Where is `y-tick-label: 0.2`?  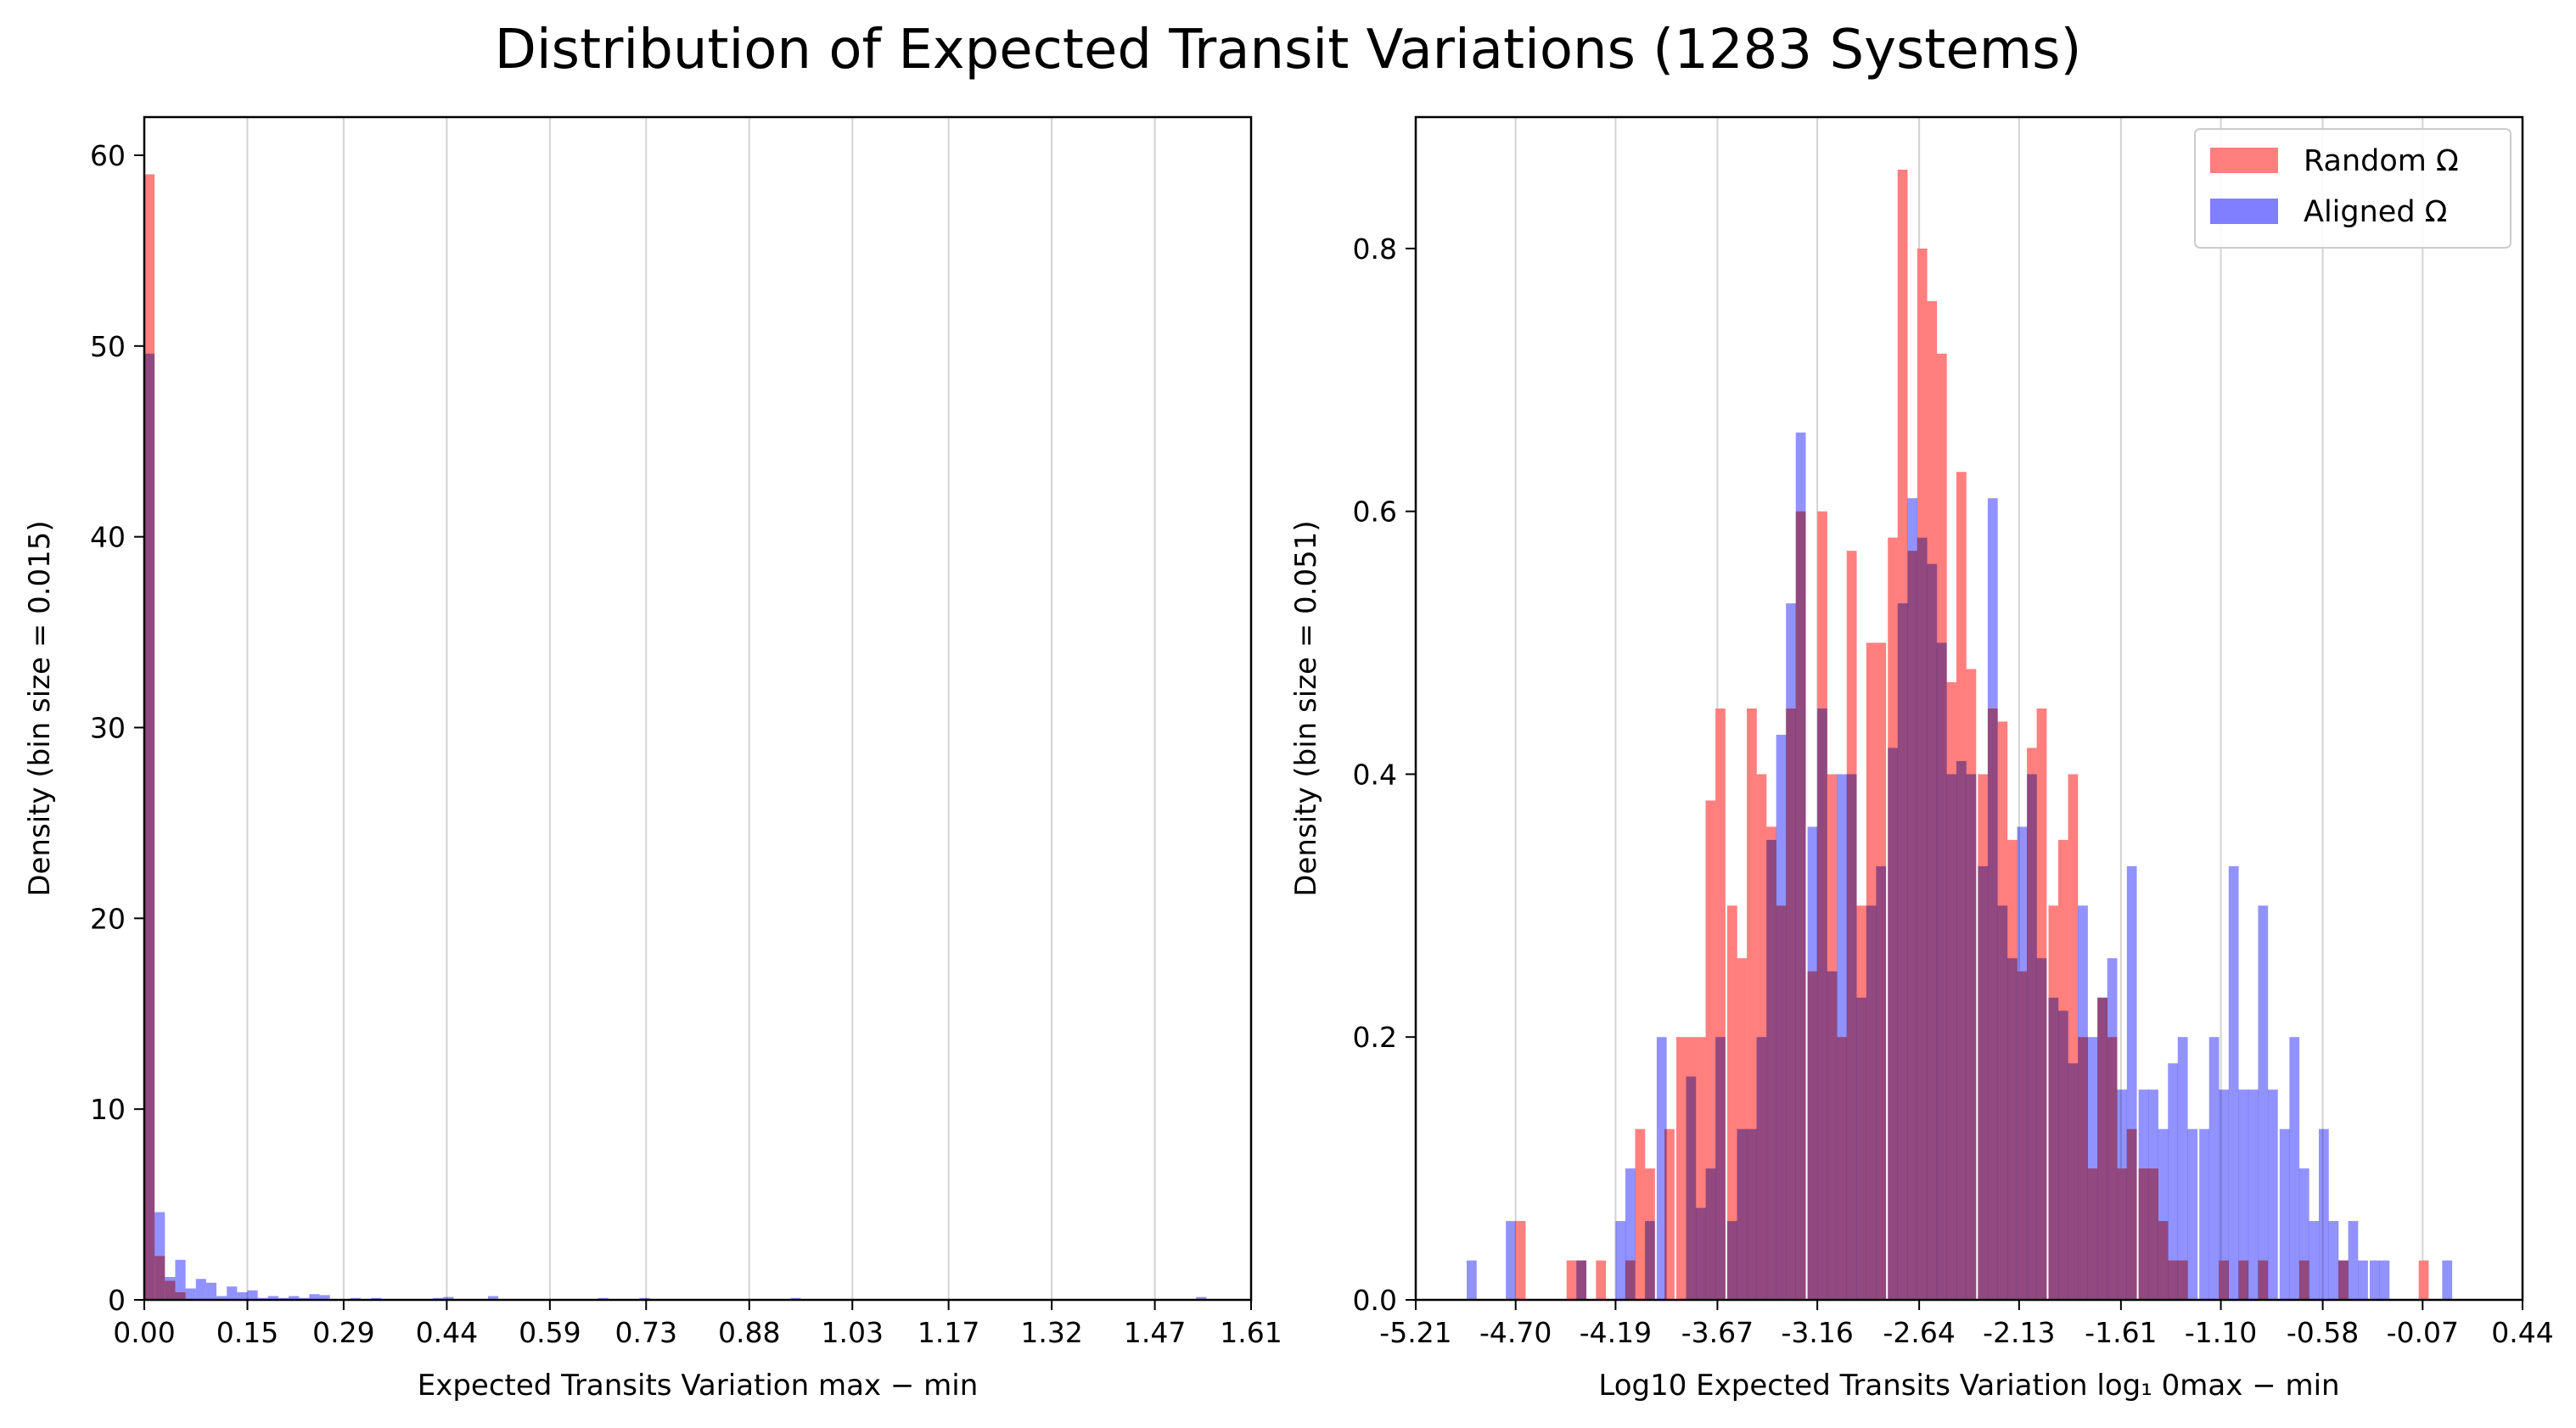
y-tick-label: 0.2 is located at coordinates (1375, 1037).